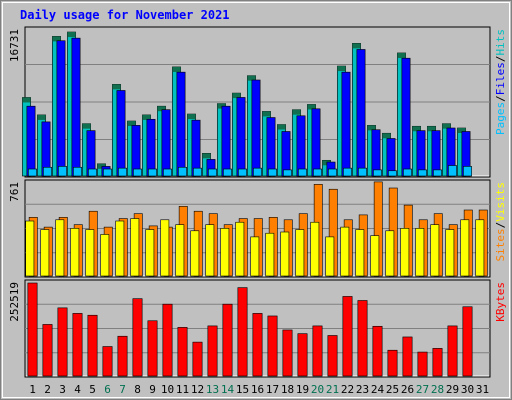 The width and height of the screenshot is (512, 400). I want to click on x-tick-label-day-5: 5, so click(92, 389).